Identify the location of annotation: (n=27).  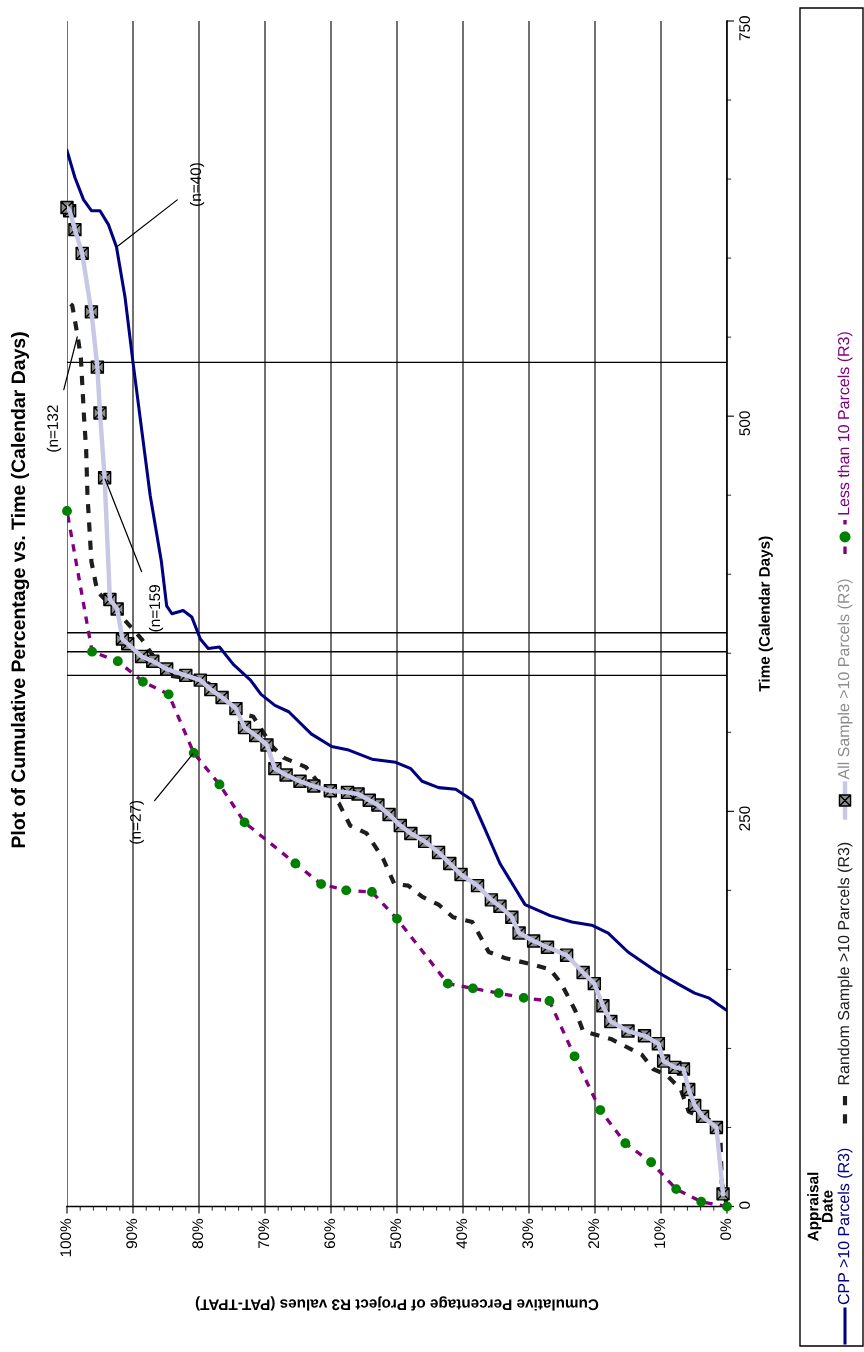
(136, 822).